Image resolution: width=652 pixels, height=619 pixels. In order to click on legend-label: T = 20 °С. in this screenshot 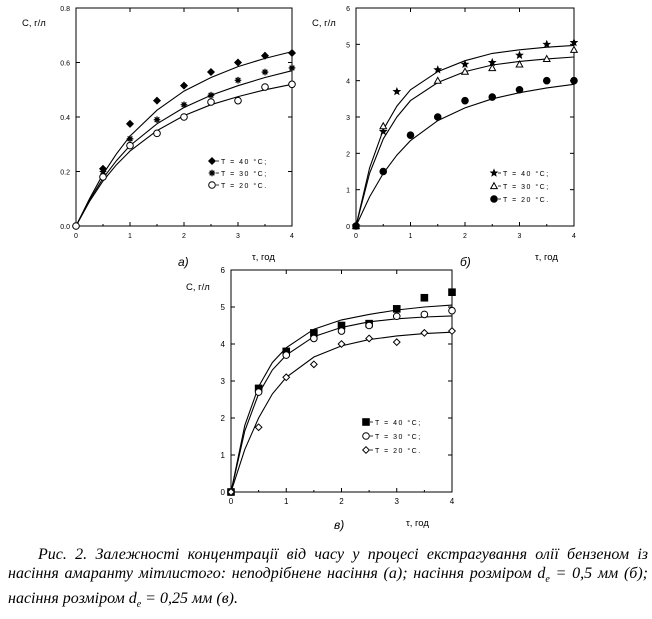, I will do `click(398, 451)`.